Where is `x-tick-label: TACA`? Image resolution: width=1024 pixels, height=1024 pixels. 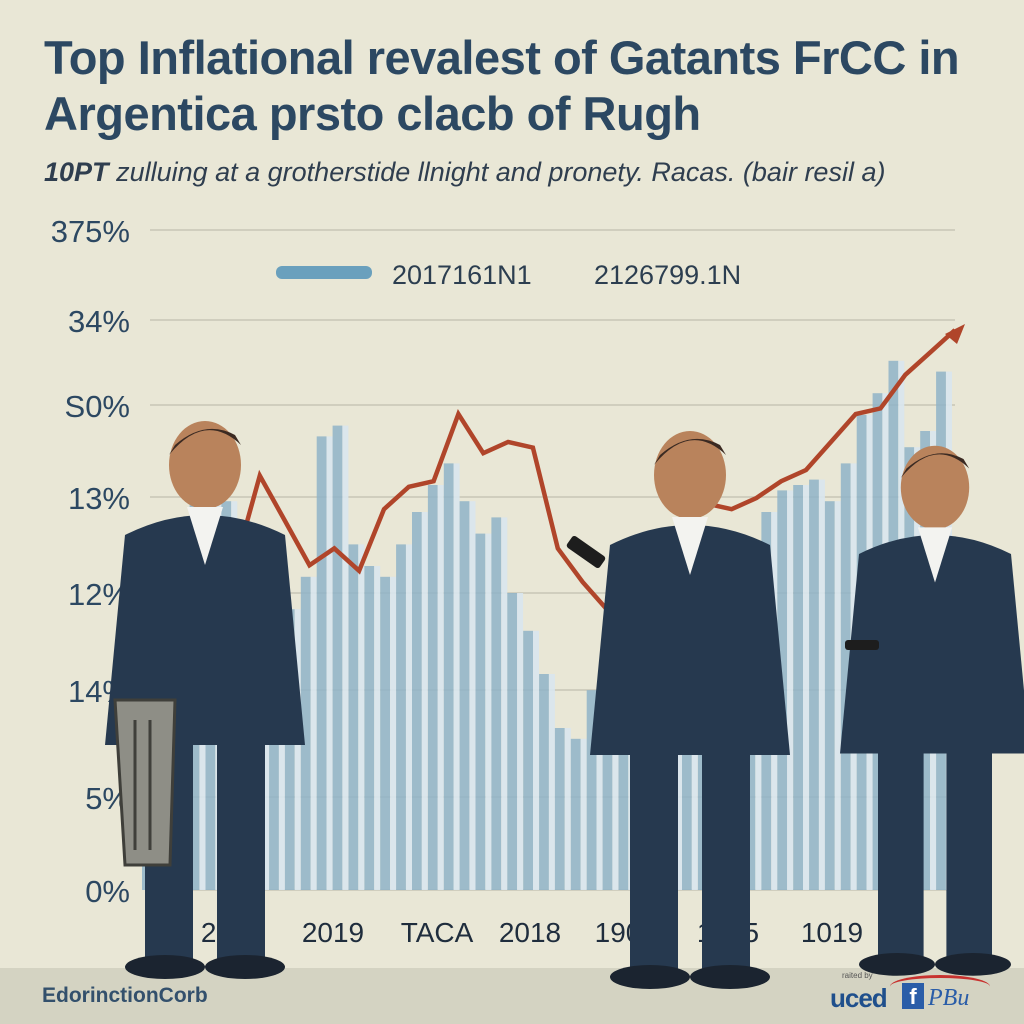 x-tick-label: TACA is located at coordinates (437, 932).